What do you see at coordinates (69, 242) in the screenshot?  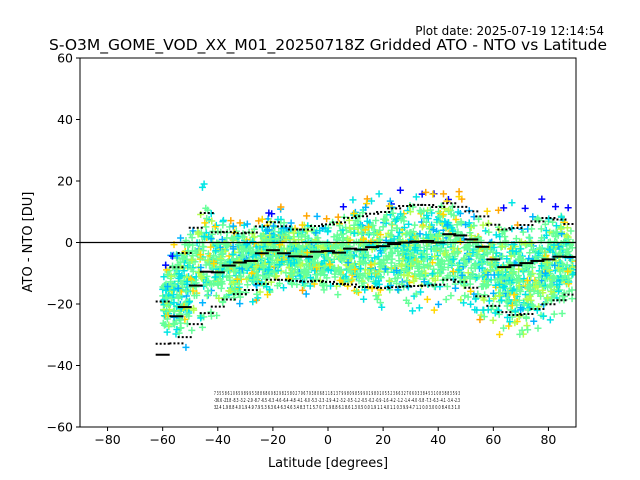 I see `y-tick-label: 0` at bounding box center [69, 242].